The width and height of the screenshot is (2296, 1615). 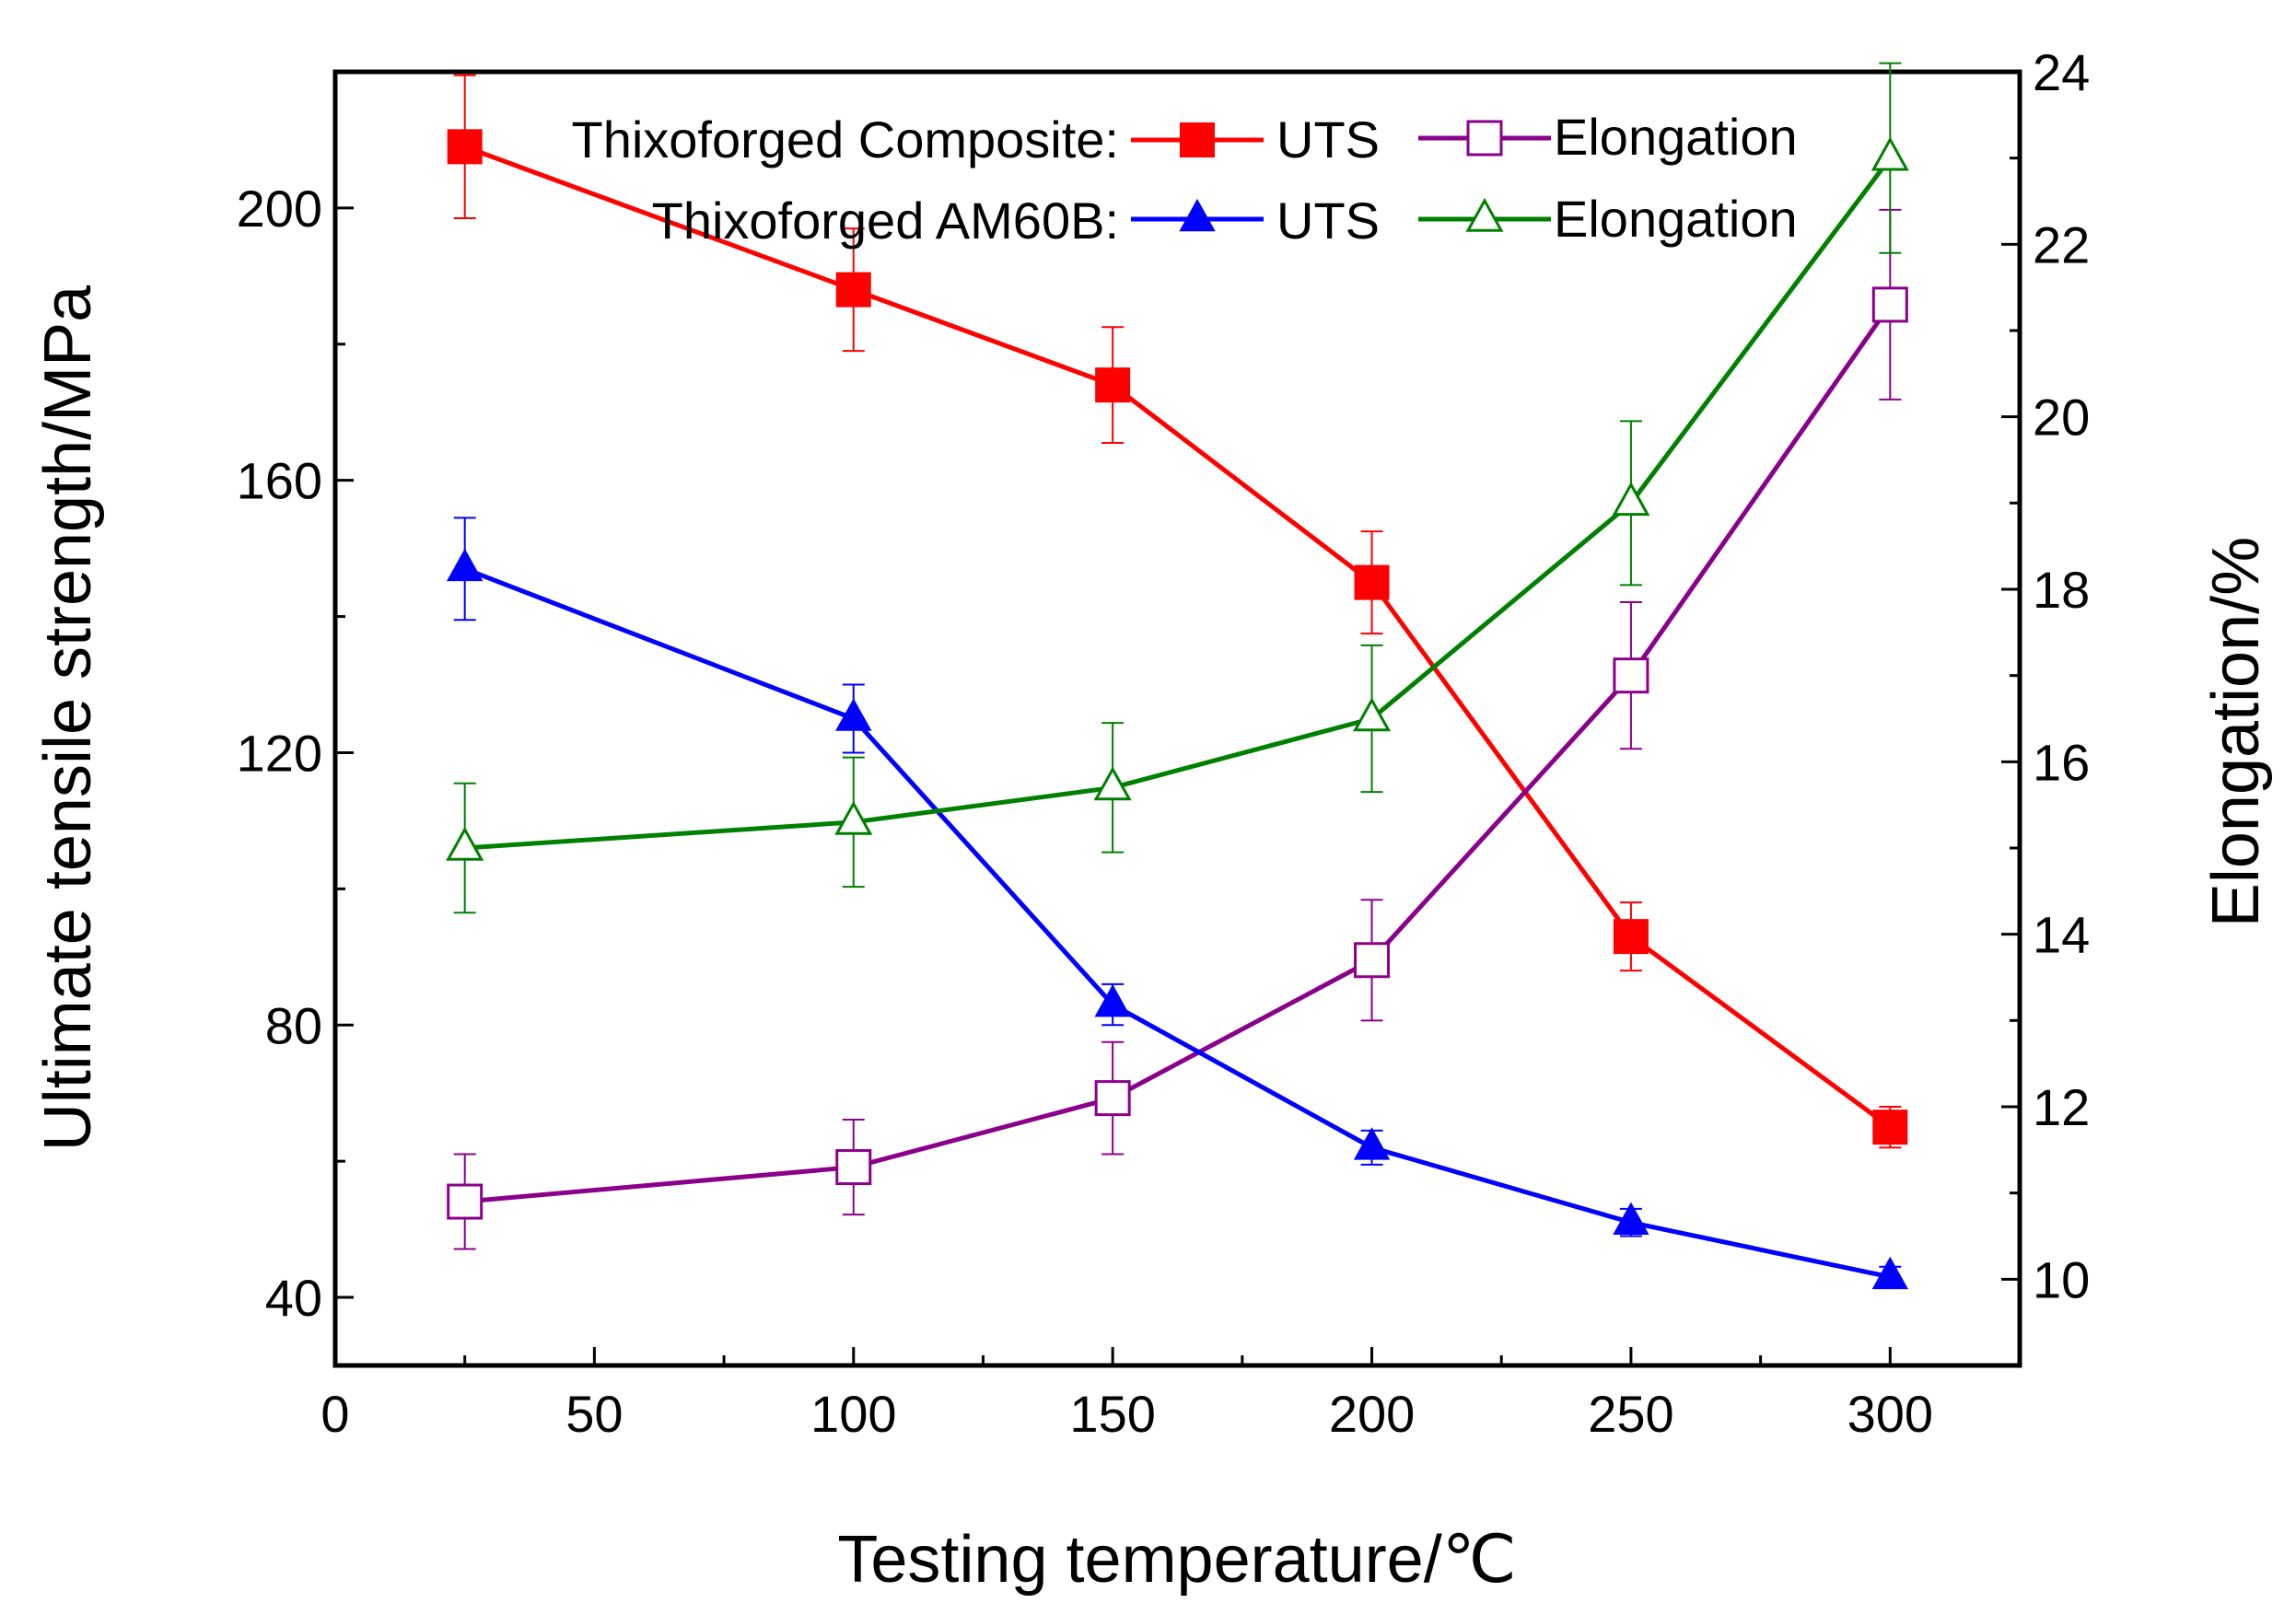 What do you see at coordinates (853, 1414) in the screenshot?
I see `x-tick-label: 100` at bounding box center [853, 1414].